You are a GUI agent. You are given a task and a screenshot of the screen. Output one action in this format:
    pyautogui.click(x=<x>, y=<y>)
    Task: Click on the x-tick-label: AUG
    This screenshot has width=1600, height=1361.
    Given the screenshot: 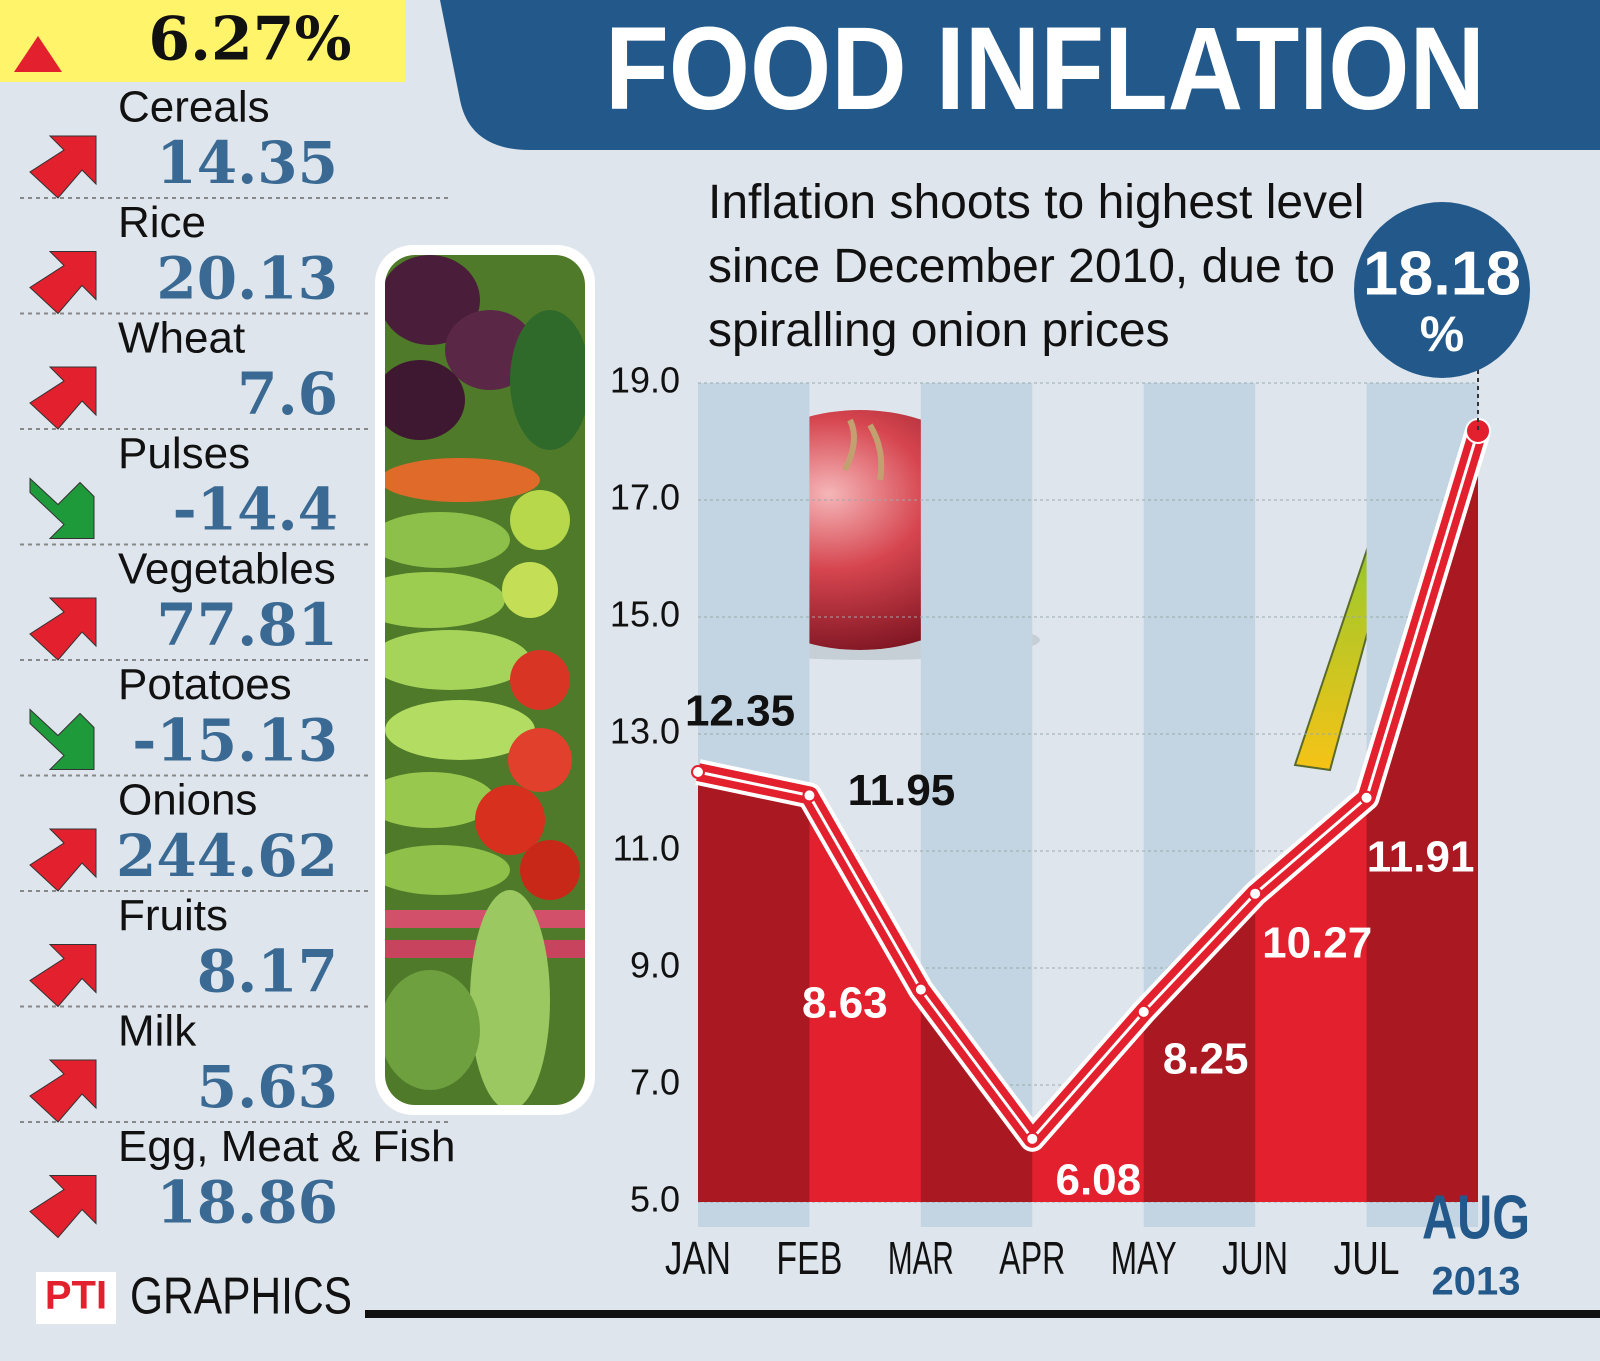 What is the action you would take?
    pyautogui.click(x=1476, y=1217)
    